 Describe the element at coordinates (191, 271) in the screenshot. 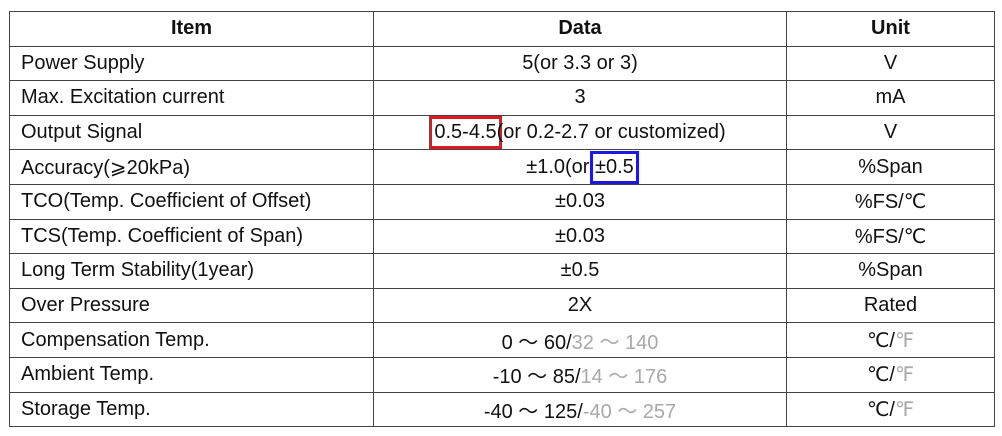

I see `row-item: Long Term Stability(1year)` at that location.